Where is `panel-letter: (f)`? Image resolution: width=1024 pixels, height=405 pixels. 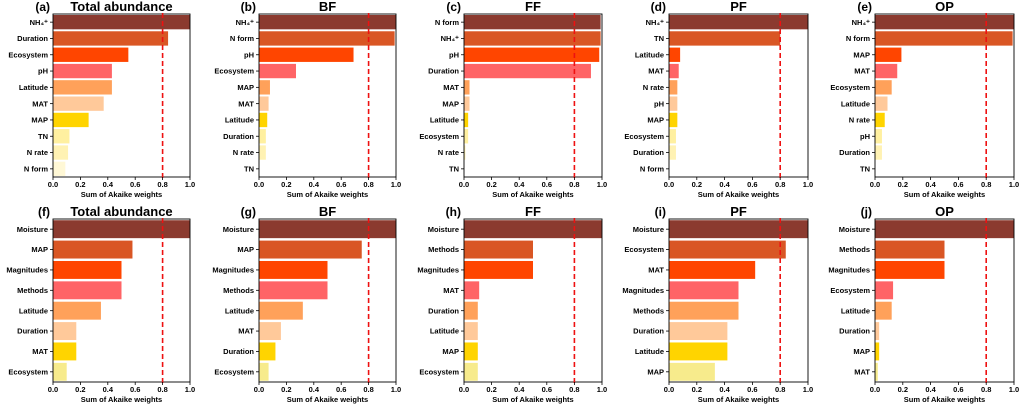
panel-letter: (f) is located at coordinates (44, 212).